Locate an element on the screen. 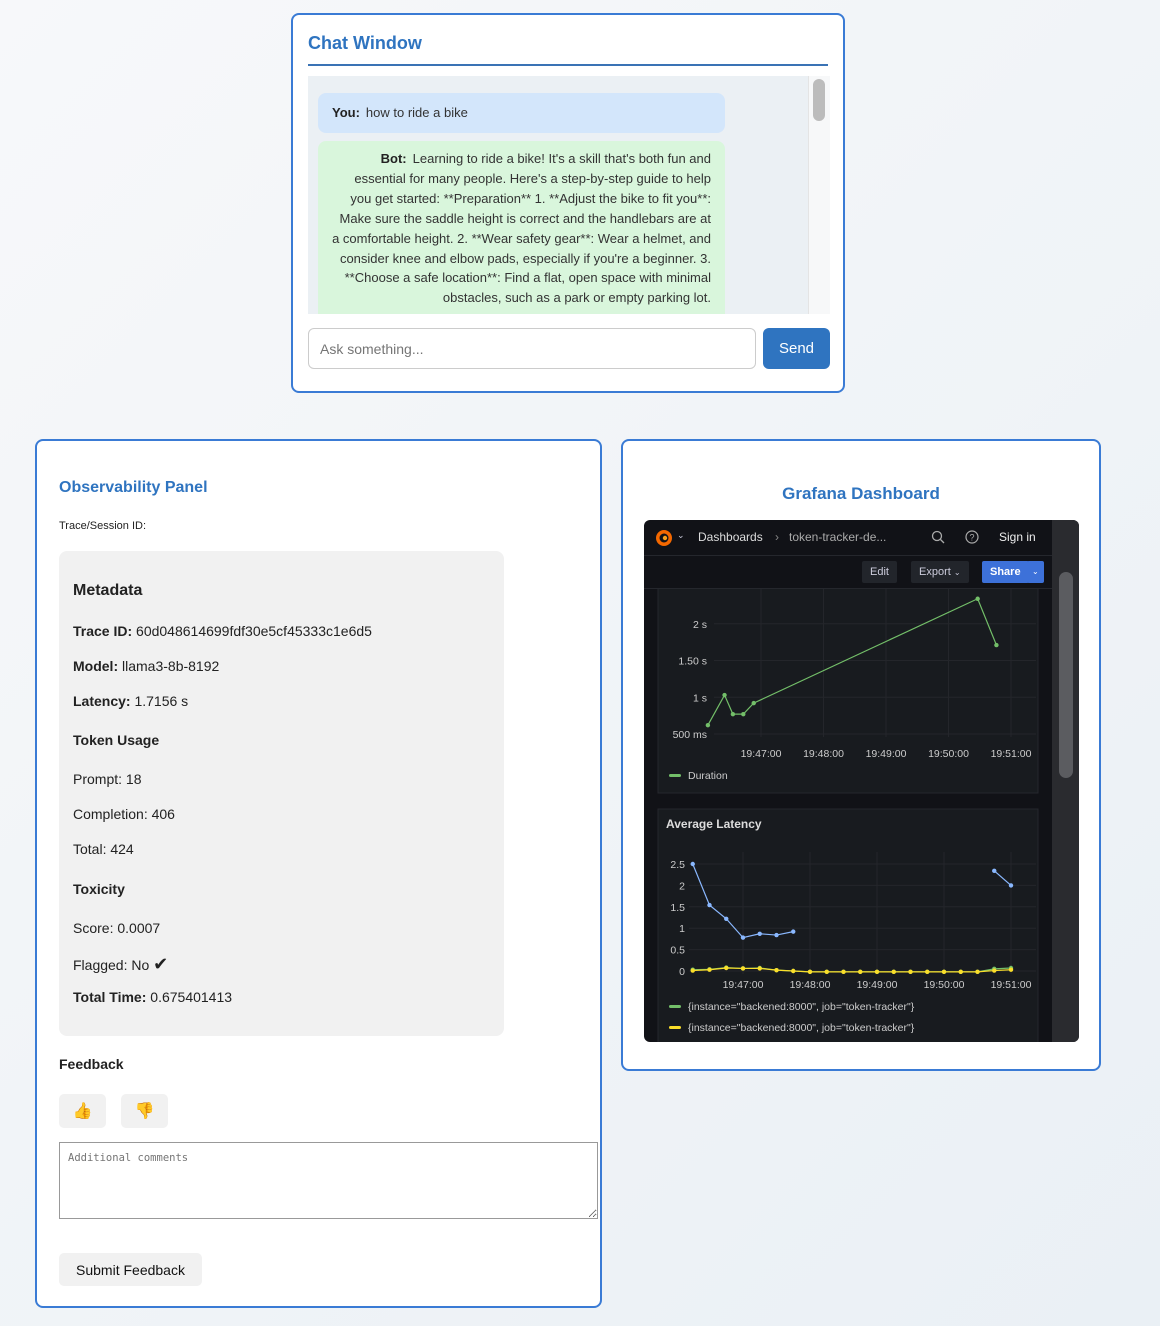 This screenshot has width=1160, height=1326. label: Total Time: is located at coordinates (110, 997).